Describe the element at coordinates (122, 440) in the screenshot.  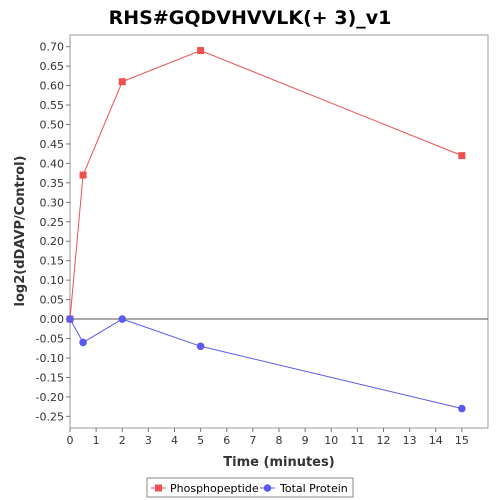
I see `x-tick-label: 2` at that location.